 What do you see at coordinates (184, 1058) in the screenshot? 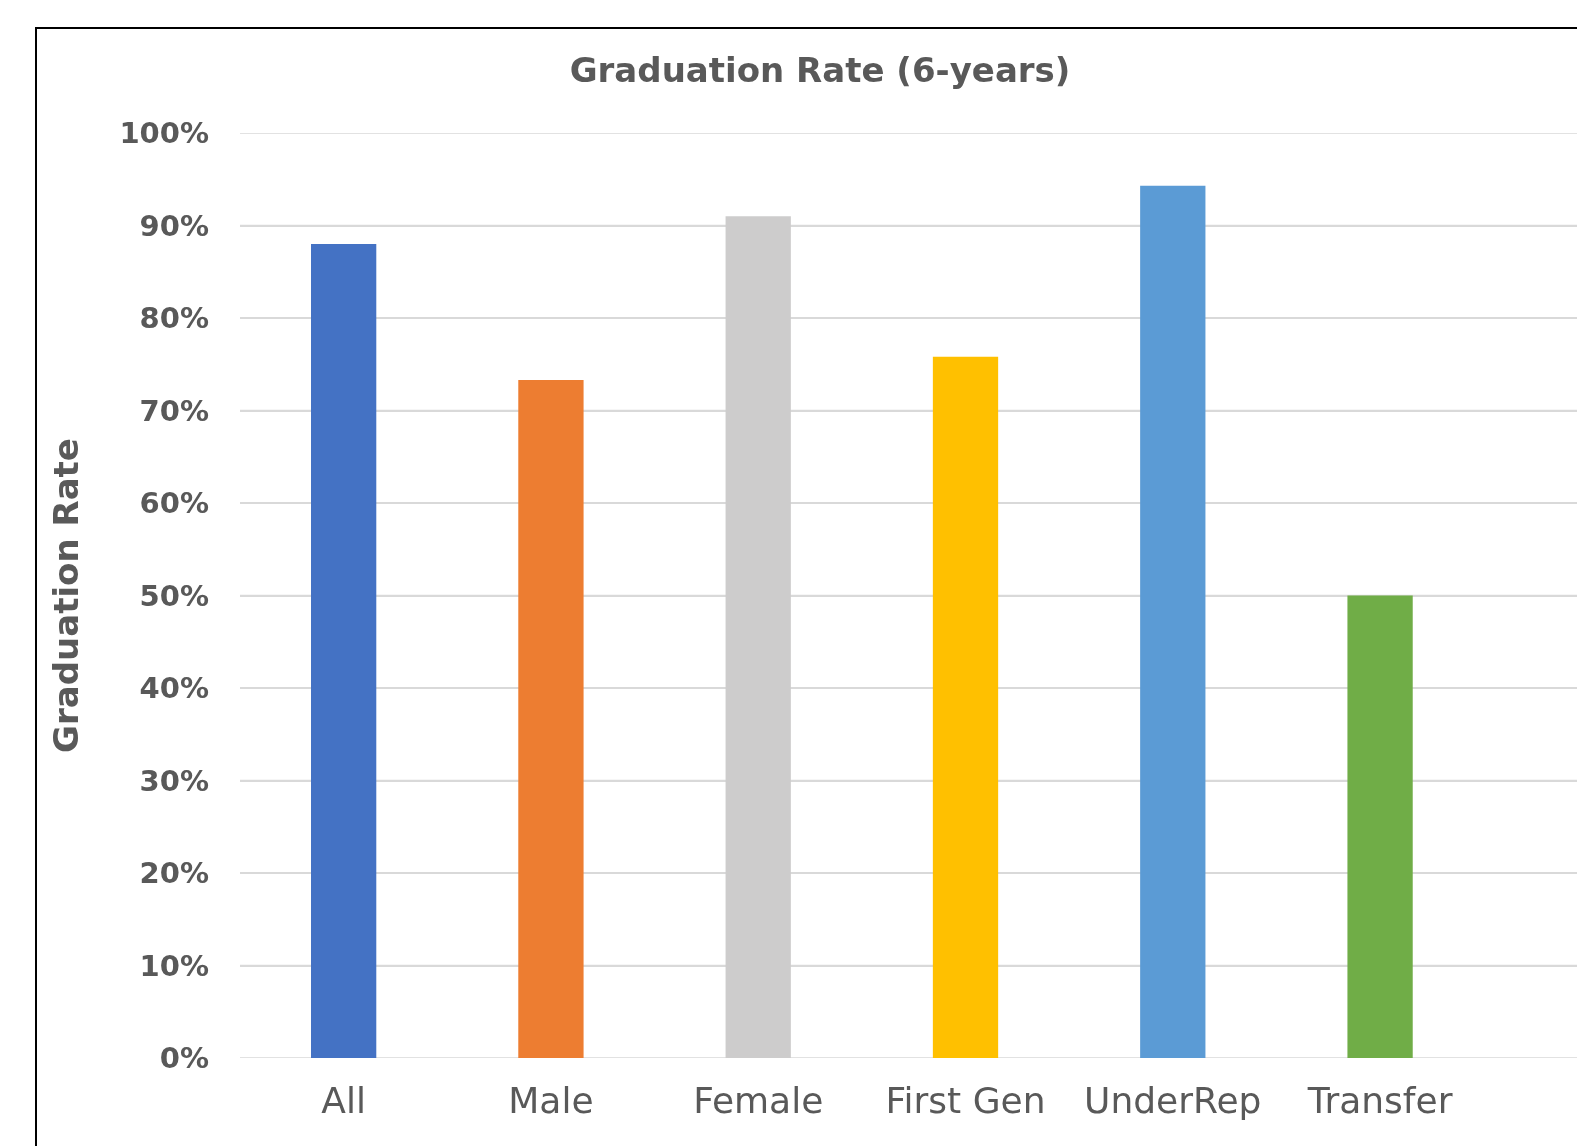
I see `y-tick-label: 0%` at bounding box center [184, 1058].